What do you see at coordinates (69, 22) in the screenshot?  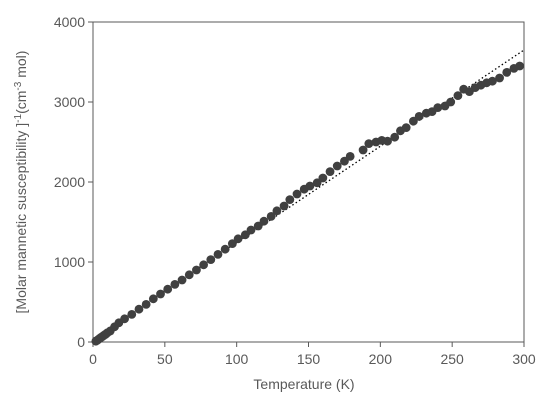 I see `y-tick-label: 4000` at bounding box center [69, 22].